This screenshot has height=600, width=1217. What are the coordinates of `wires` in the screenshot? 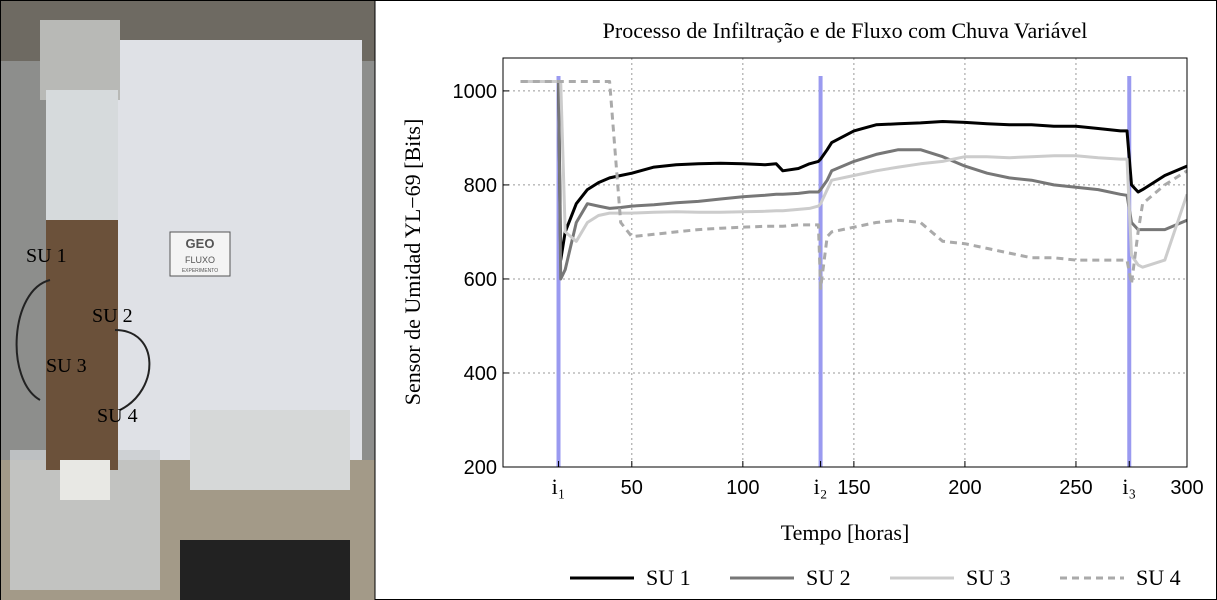 It's located at (83, 345).